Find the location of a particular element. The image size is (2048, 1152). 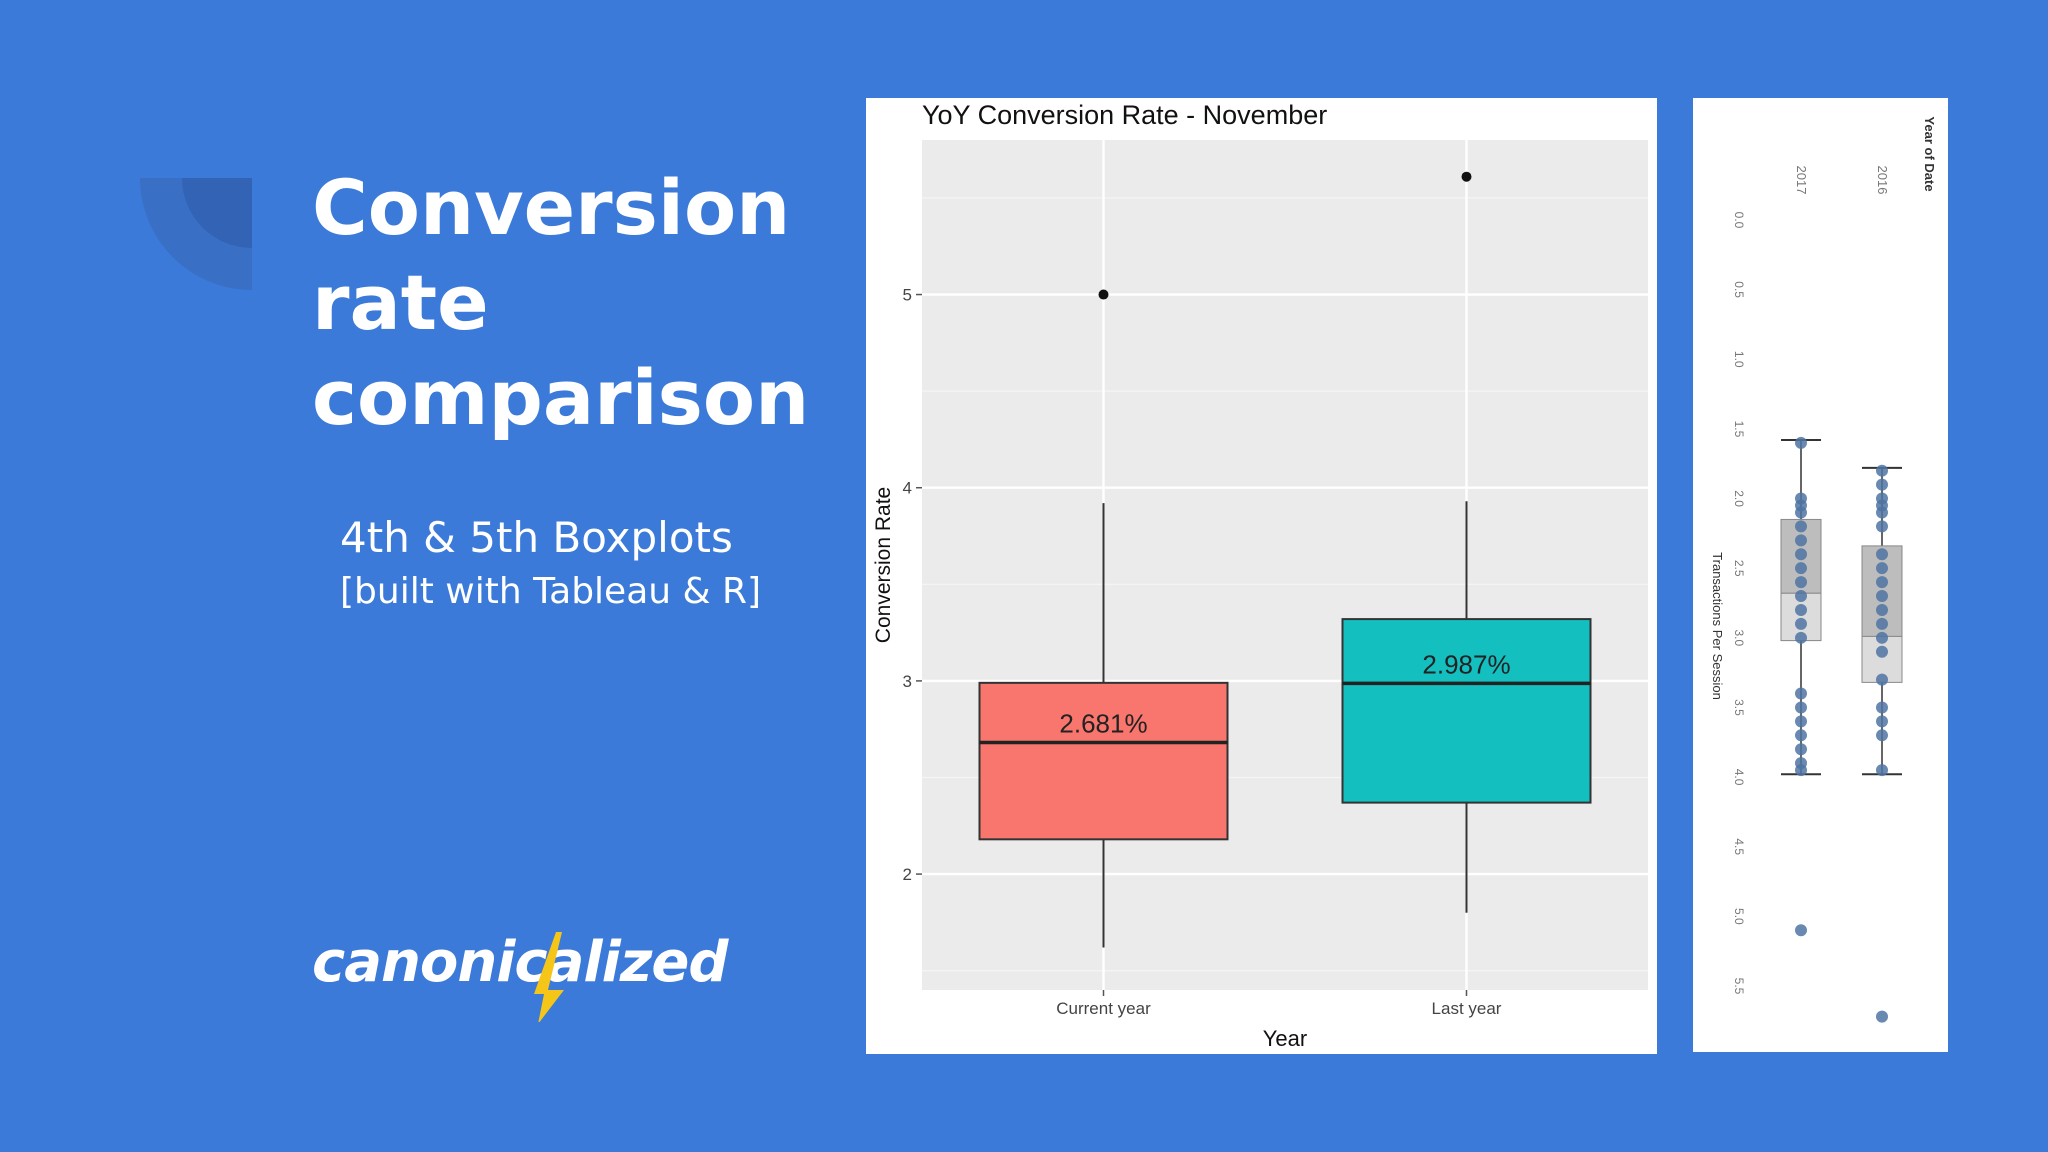

y-tick-label: 3 is located at coordinates (907, 681).